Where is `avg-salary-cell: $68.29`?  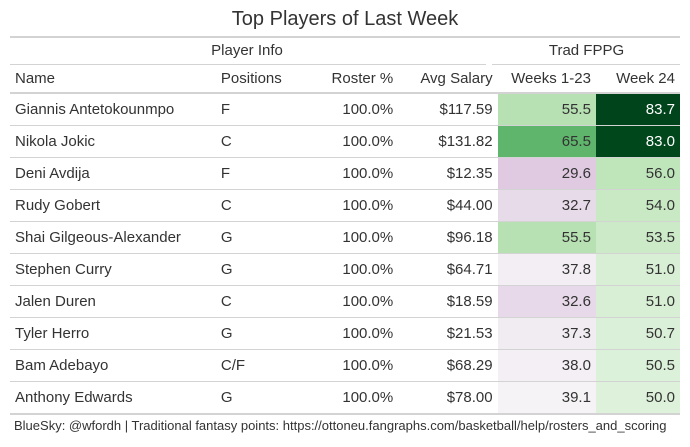 avg-salary-cell: $68.29 is located at coordinates (448, 365).